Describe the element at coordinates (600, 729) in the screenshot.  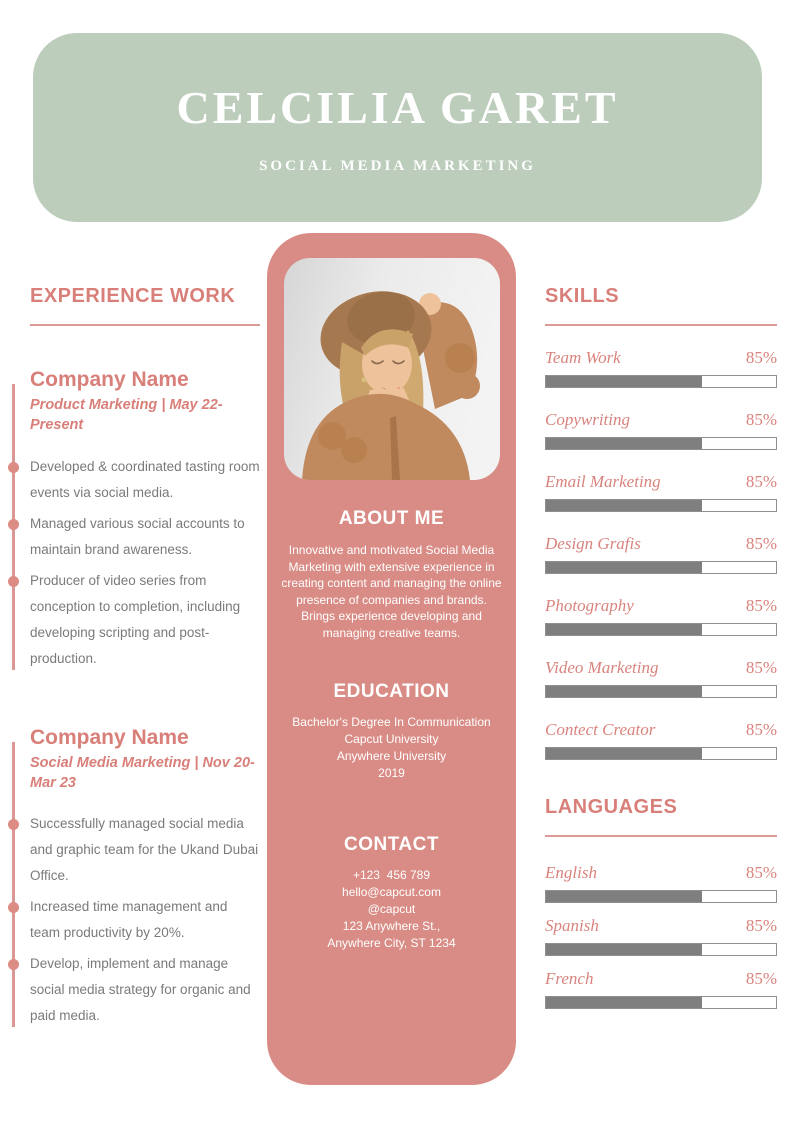
I see `skill-label: Contect Creator` at that location.